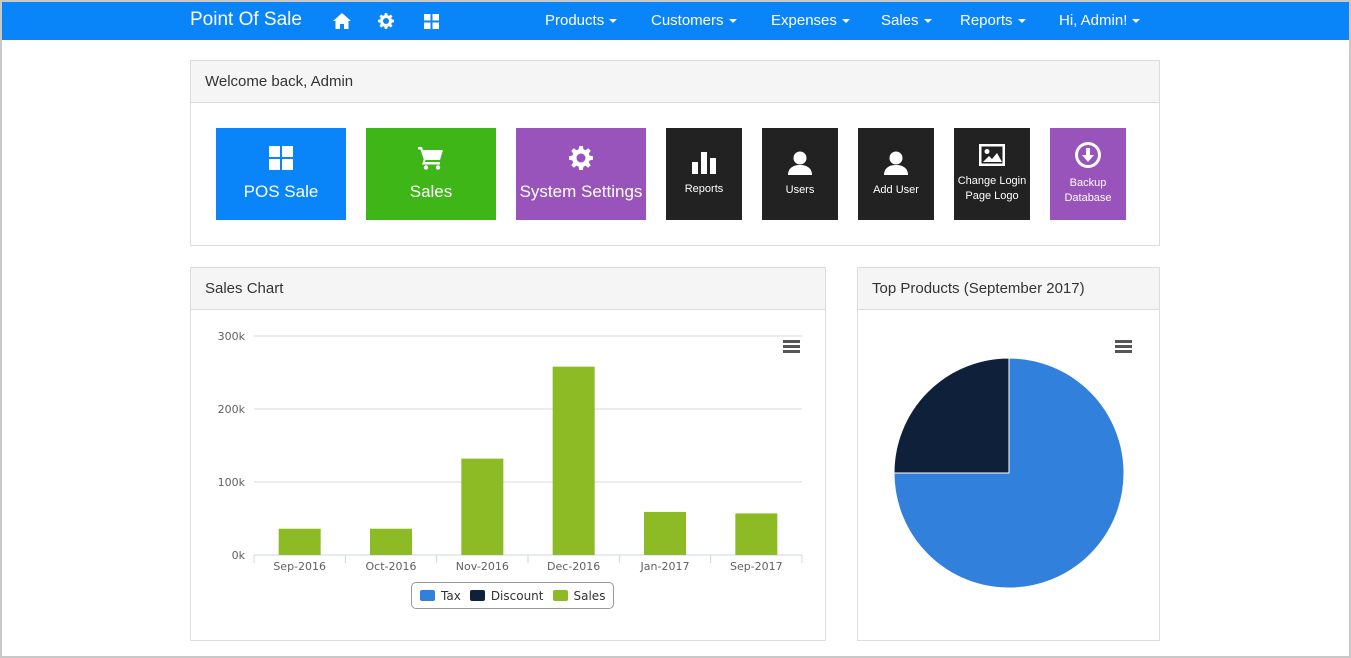 This screenshot has width=1351, height=658. I want to click on nav-customers: Customers, so click(694, 20).